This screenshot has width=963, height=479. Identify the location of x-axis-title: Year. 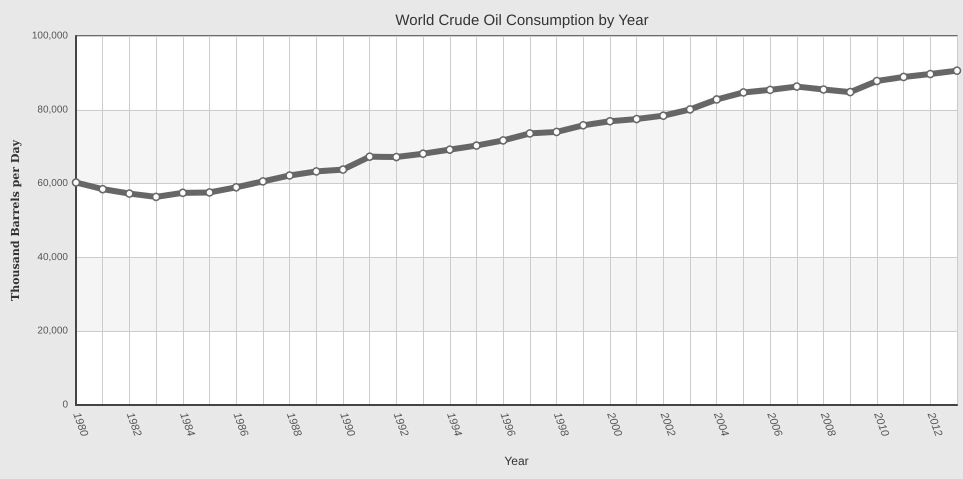
(516, 461).